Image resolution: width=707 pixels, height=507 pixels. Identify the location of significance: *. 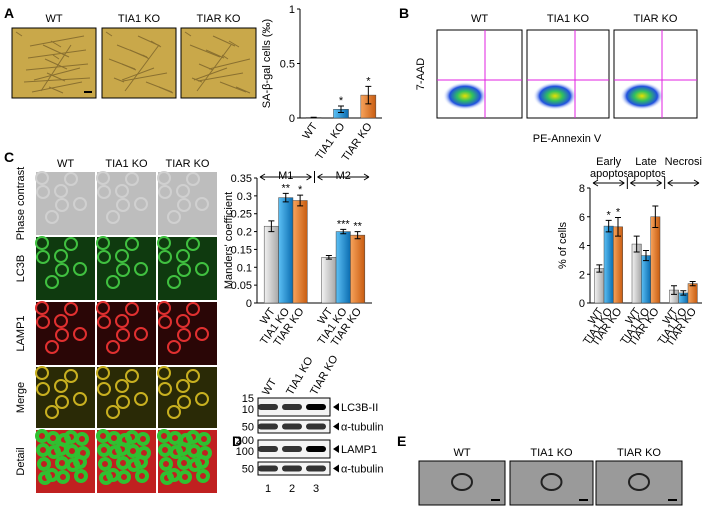
(609, 215).